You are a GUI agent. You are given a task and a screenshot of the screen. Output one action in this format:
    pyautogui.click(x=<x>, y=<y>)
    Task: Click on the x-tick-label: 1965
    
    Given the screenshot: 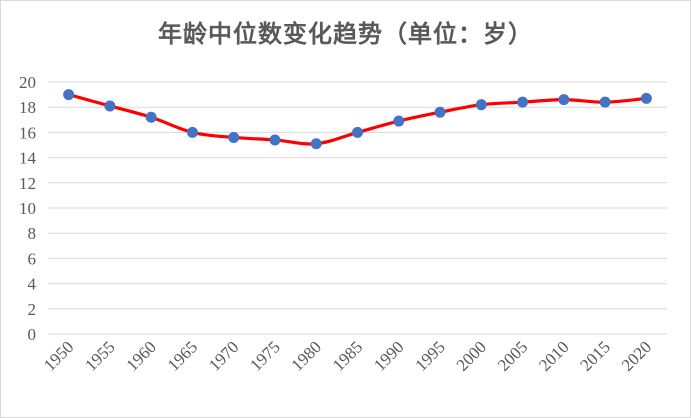 What is the action you would take?
    pyautogui.click(x=182, y=355)
    